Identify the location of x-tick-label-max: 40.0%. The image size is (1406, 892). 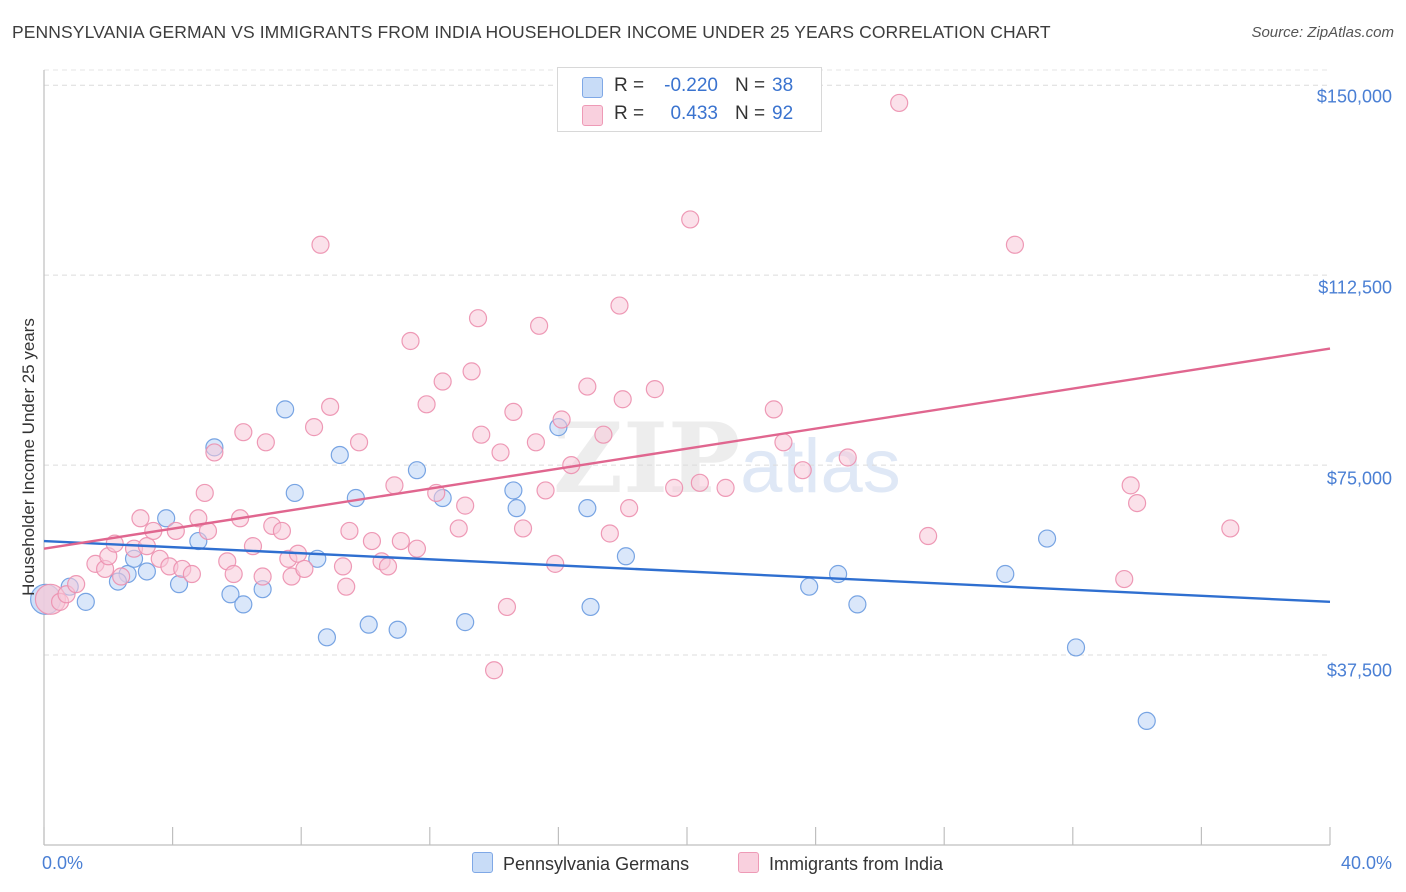
(1366, 863).